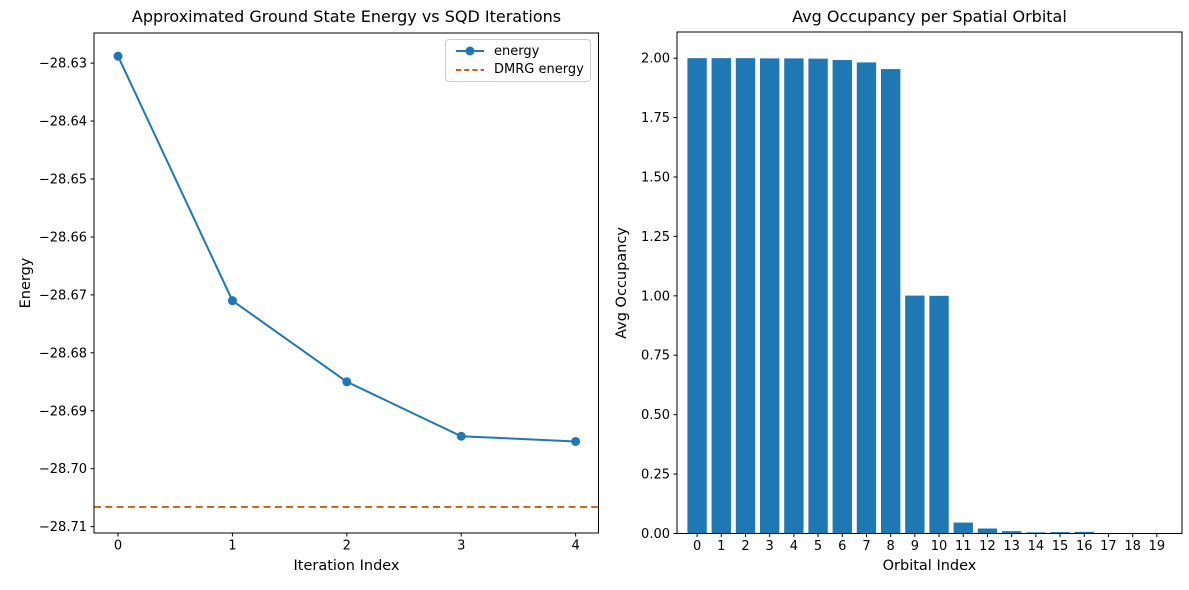  Describe the element at coordinates (63, 353) in the screenshot. I see `y-tick-label: −28.68` at that location.